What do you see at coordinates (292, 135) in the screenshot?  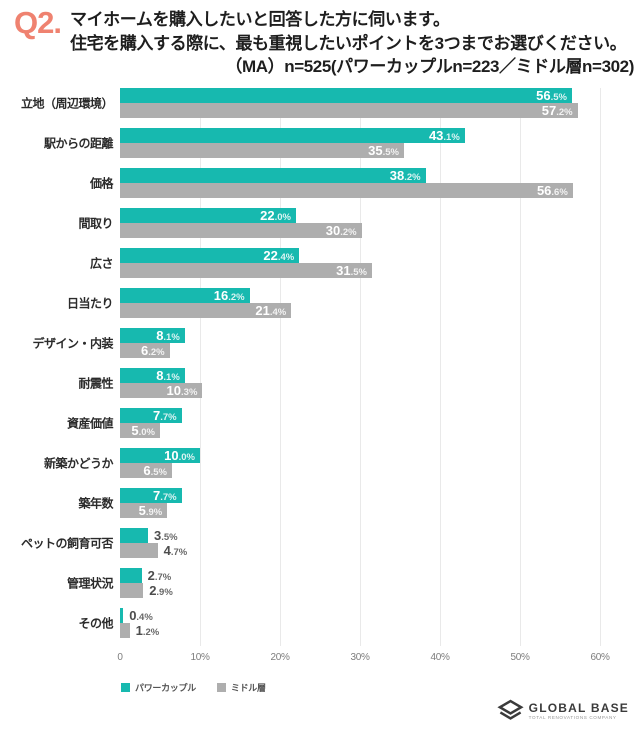 I see `bar-power-couple: 43.1%` at bounding box center [292, 135].